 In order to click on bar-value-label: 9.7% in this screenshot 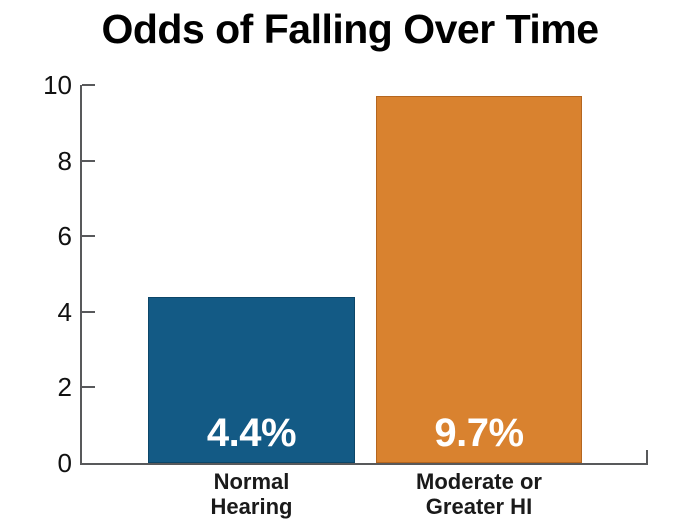, I will do `click(479, 433)`.